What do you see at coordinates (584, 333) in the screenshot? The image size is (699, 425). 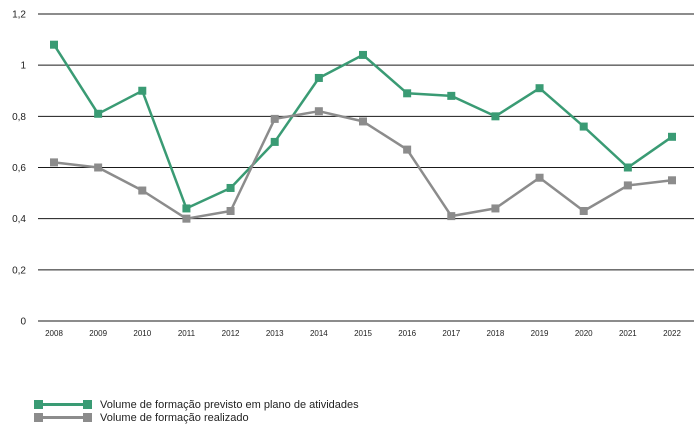 I see `x-tick-label: 2020` at bounding box center [584, 333].